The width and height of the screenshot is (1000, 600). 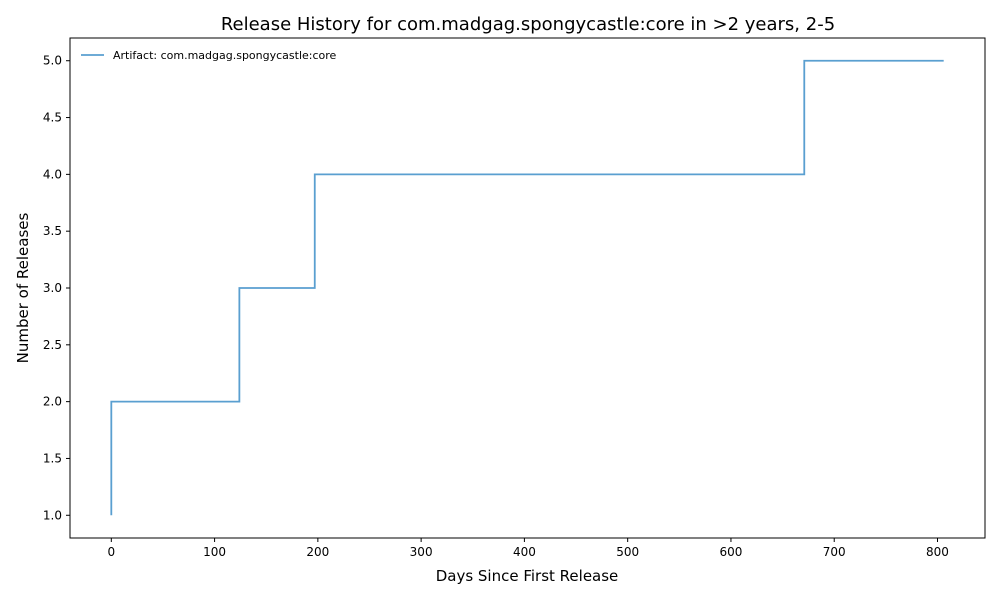 What do you see at coordinates (317, 552) in the screenshot?
I see `x-tick-label: 200` at bounding box center [317, 552].